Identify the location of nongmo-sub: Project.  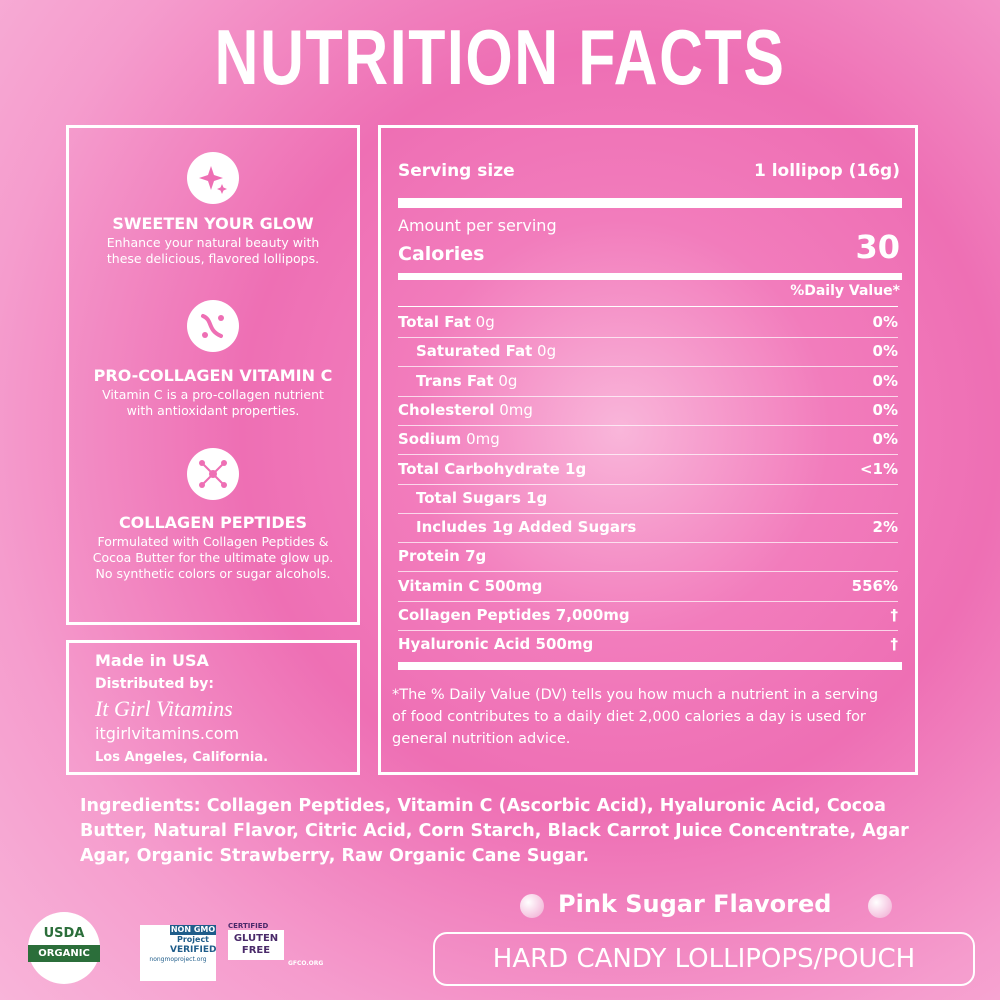
(193, 939).